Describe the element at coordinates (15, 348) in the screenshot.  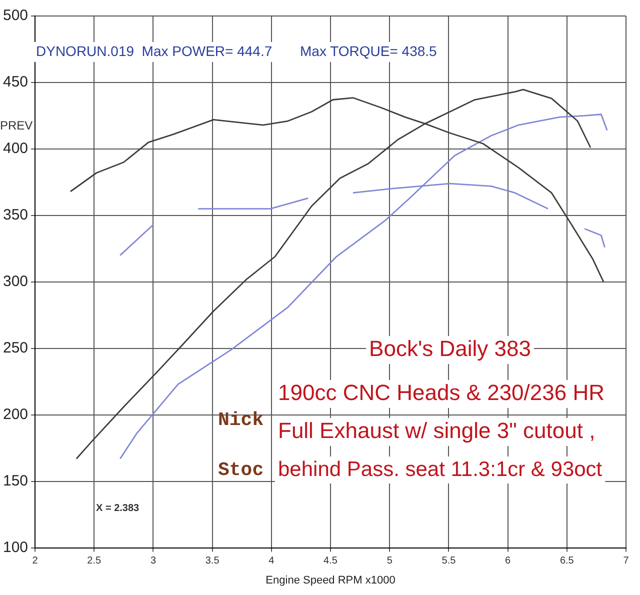
I see `y-tick-label: 250` at that location.